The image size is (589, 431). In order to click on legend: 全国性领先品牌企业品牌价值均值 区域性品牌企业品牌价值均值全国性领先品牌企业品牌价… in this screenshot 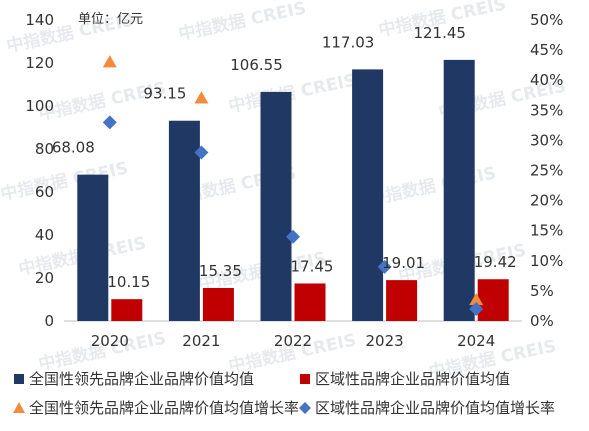, I will do `click(284, 393)`.